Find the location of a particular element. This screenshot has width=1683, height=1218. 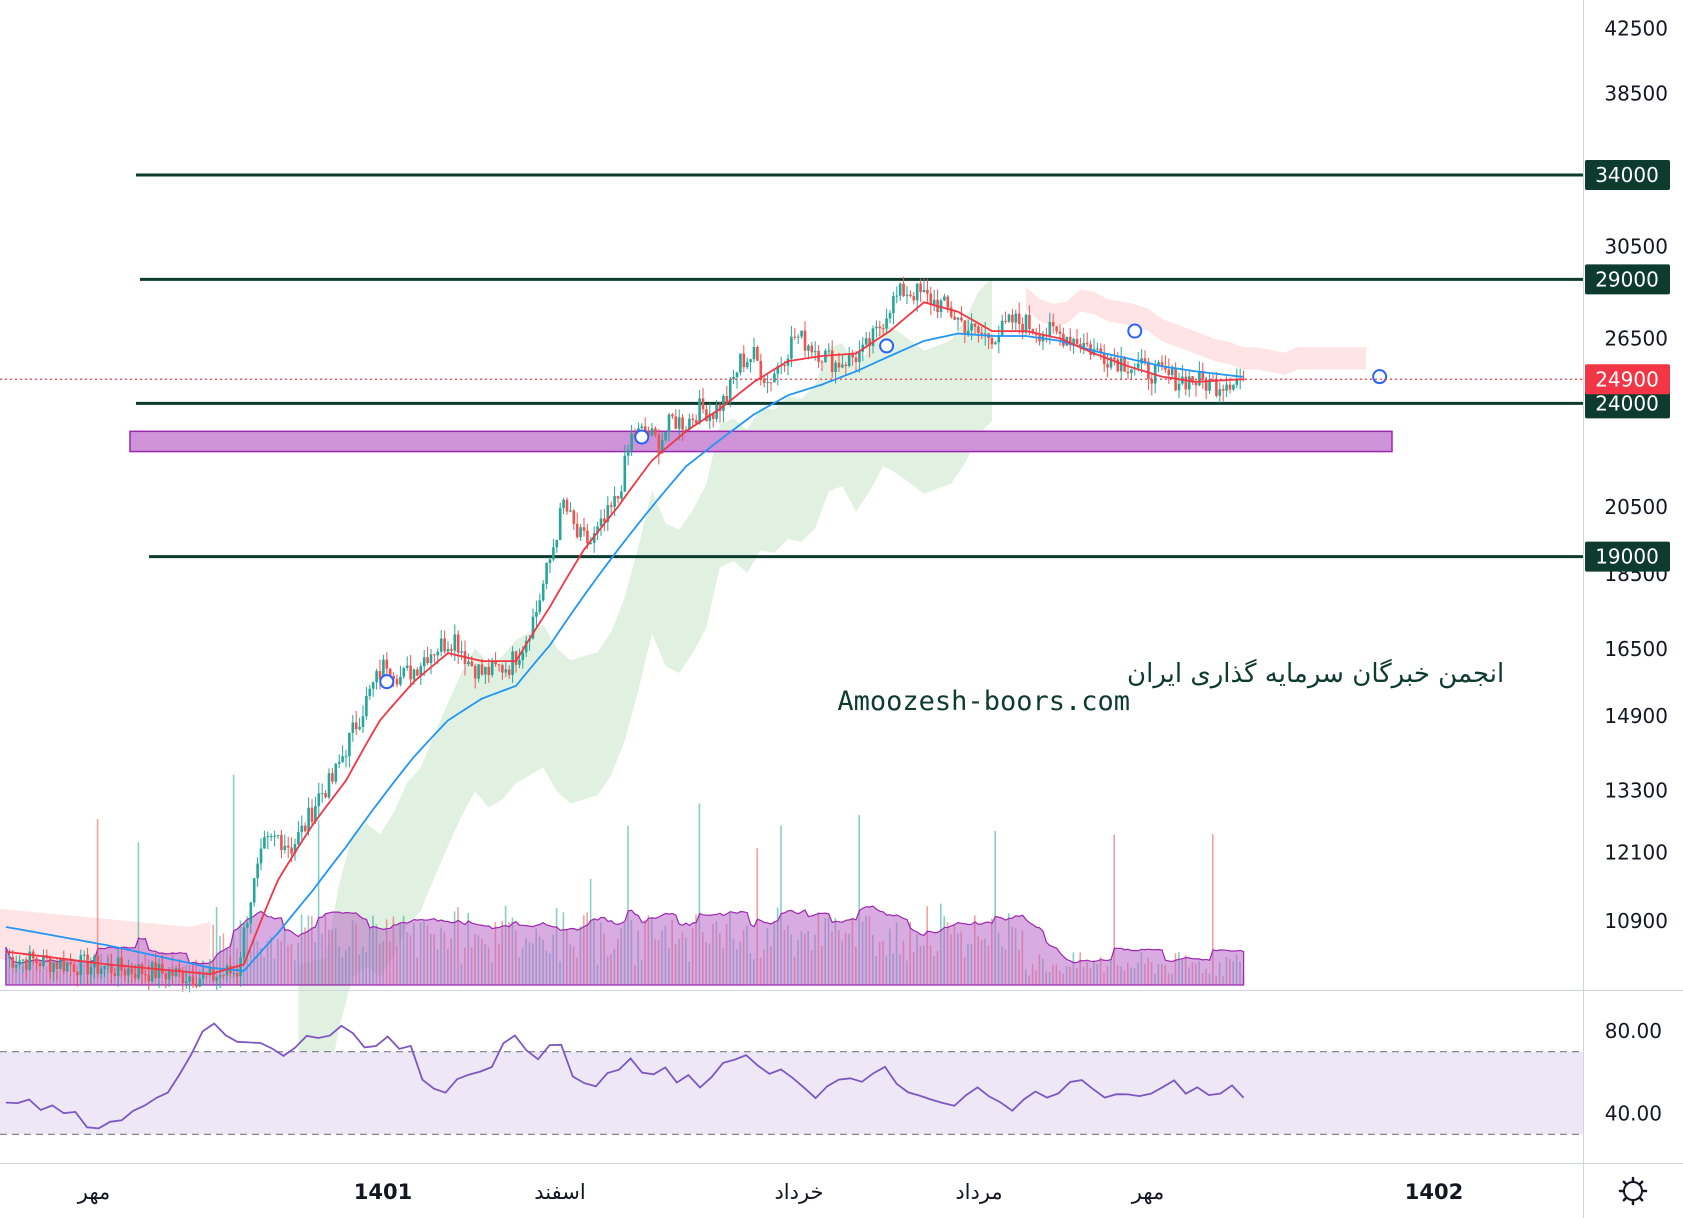

chart-settings-icon is located at coordinates (1633, 1191).